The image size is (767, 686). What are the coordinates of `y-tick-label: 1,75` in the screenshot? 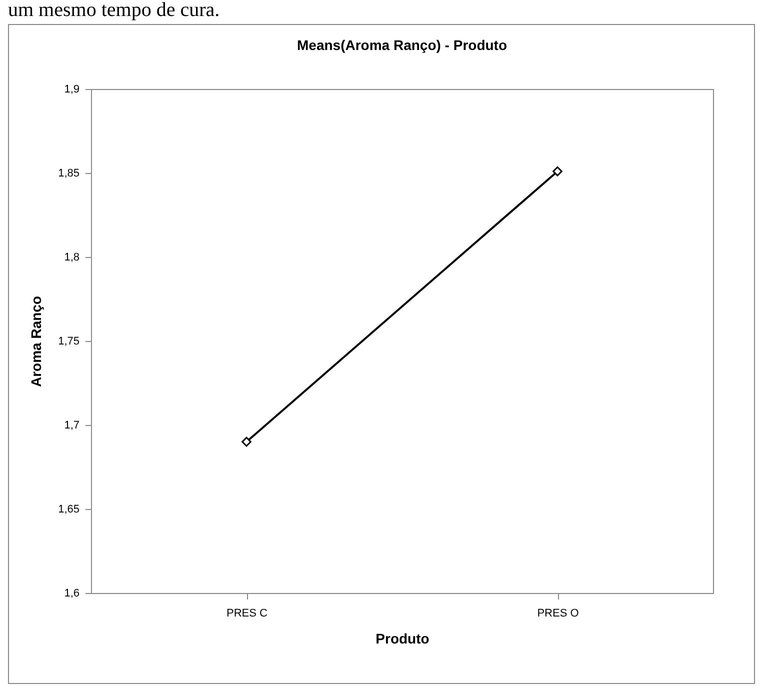 It's located at (69, 342).